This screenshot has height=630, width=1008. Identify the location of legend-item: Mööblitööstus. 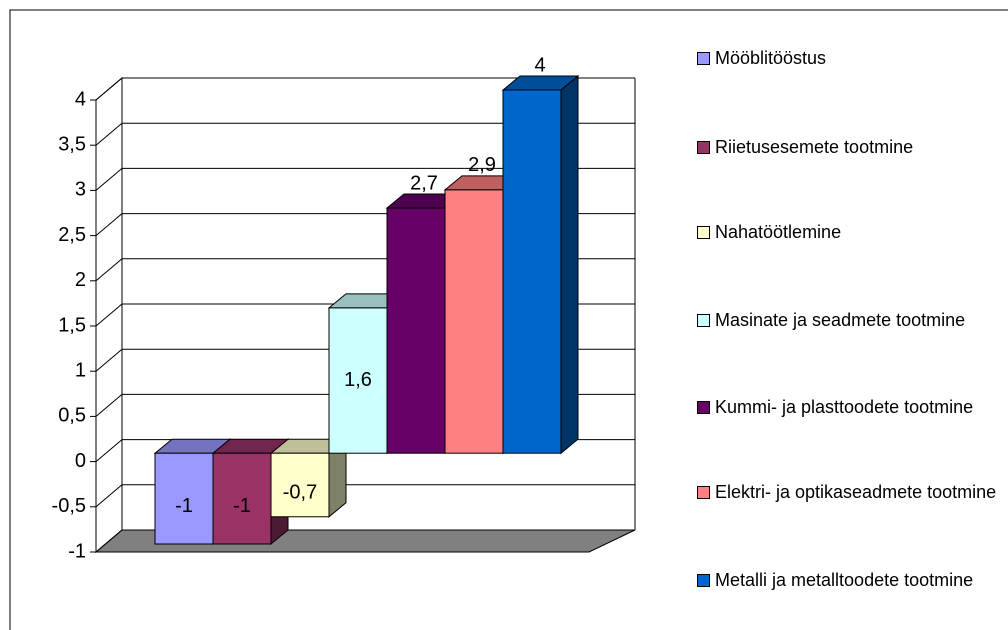
(847, 58).